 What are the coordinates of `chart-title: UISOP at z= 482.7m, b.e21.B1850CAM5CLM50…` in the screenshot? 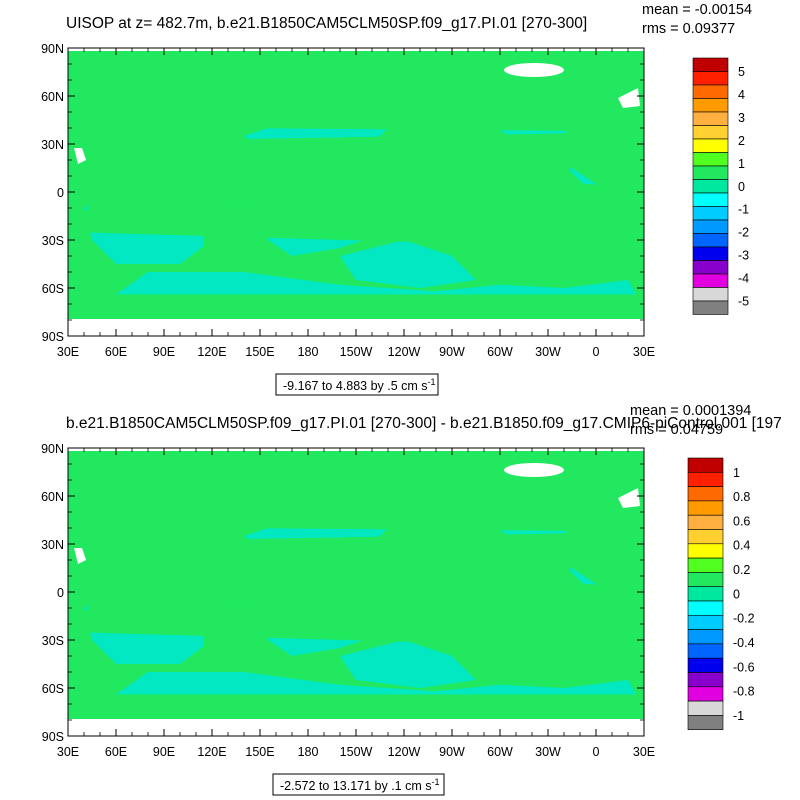 It's located at (326, 23).